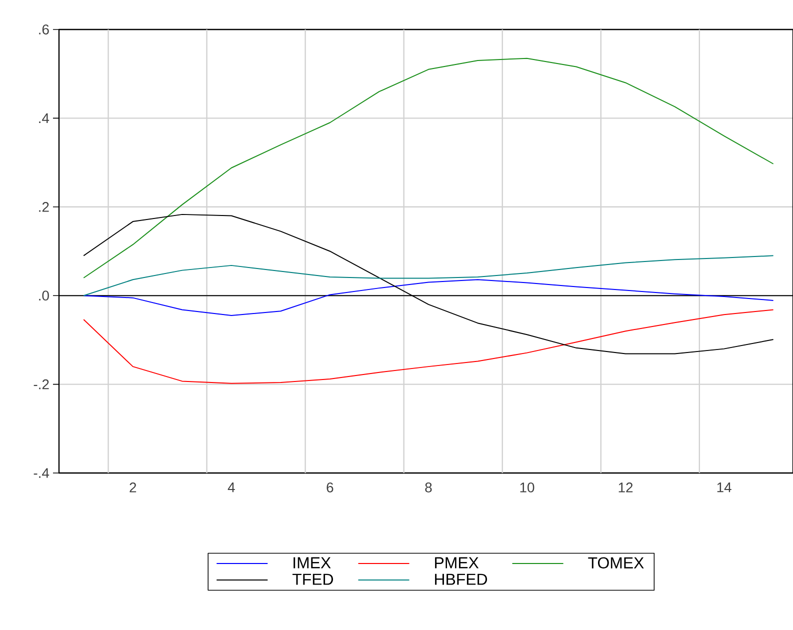  I want to click on y-tick-label: .4, so click(44, 118).